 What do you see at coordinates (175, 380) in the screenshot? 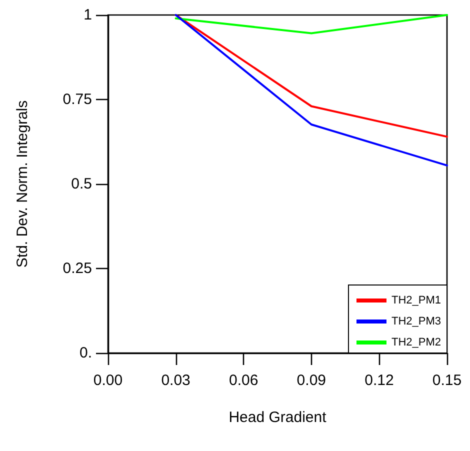
I see `x-tick-label: 0.03` at bounding box center [175, 380].